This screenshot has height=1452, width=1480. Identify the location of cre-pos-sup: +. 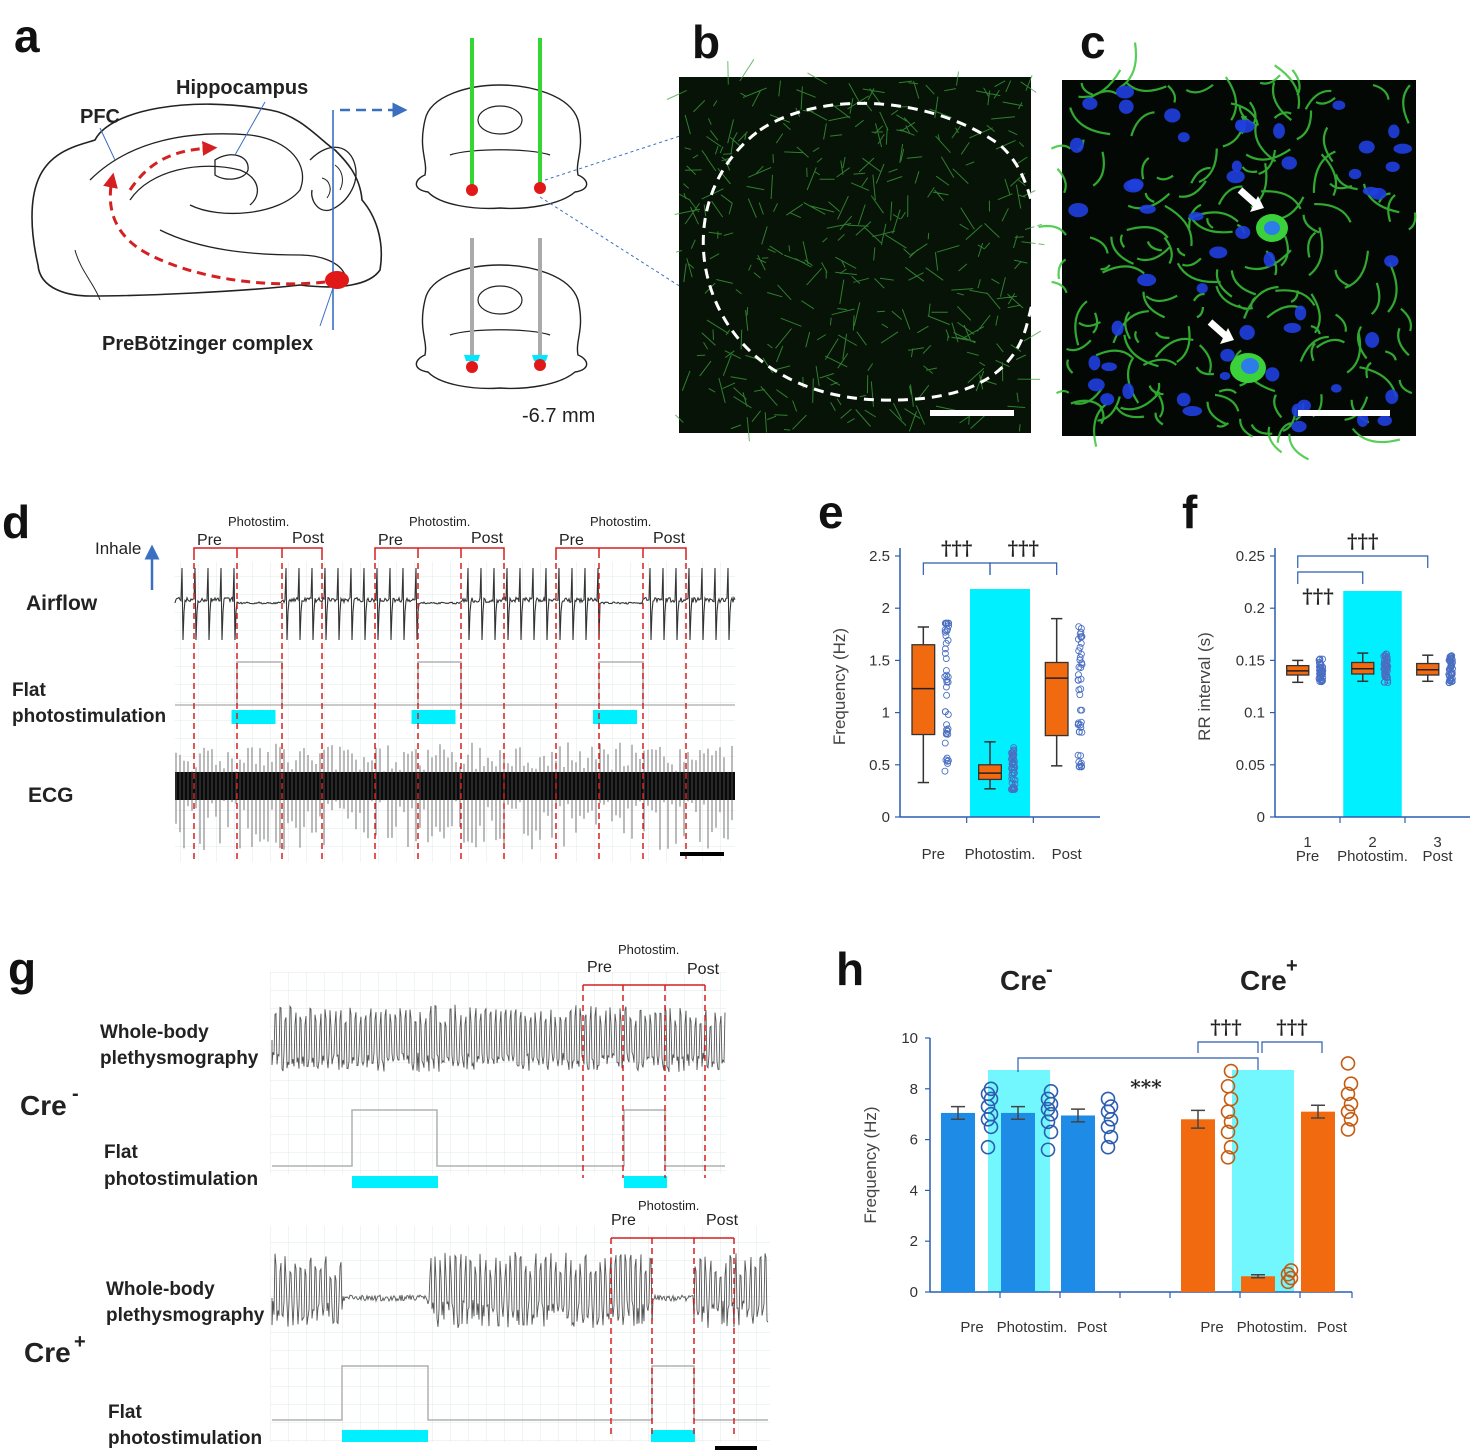
(80, 1342).